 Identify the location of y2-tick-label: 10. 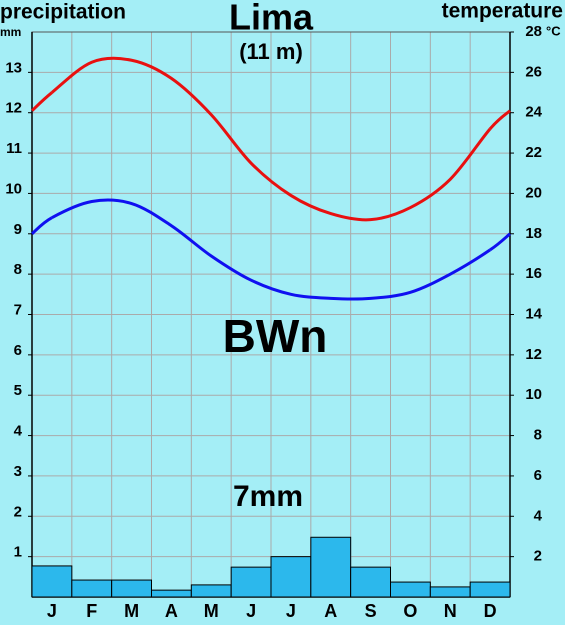
(533, 394).